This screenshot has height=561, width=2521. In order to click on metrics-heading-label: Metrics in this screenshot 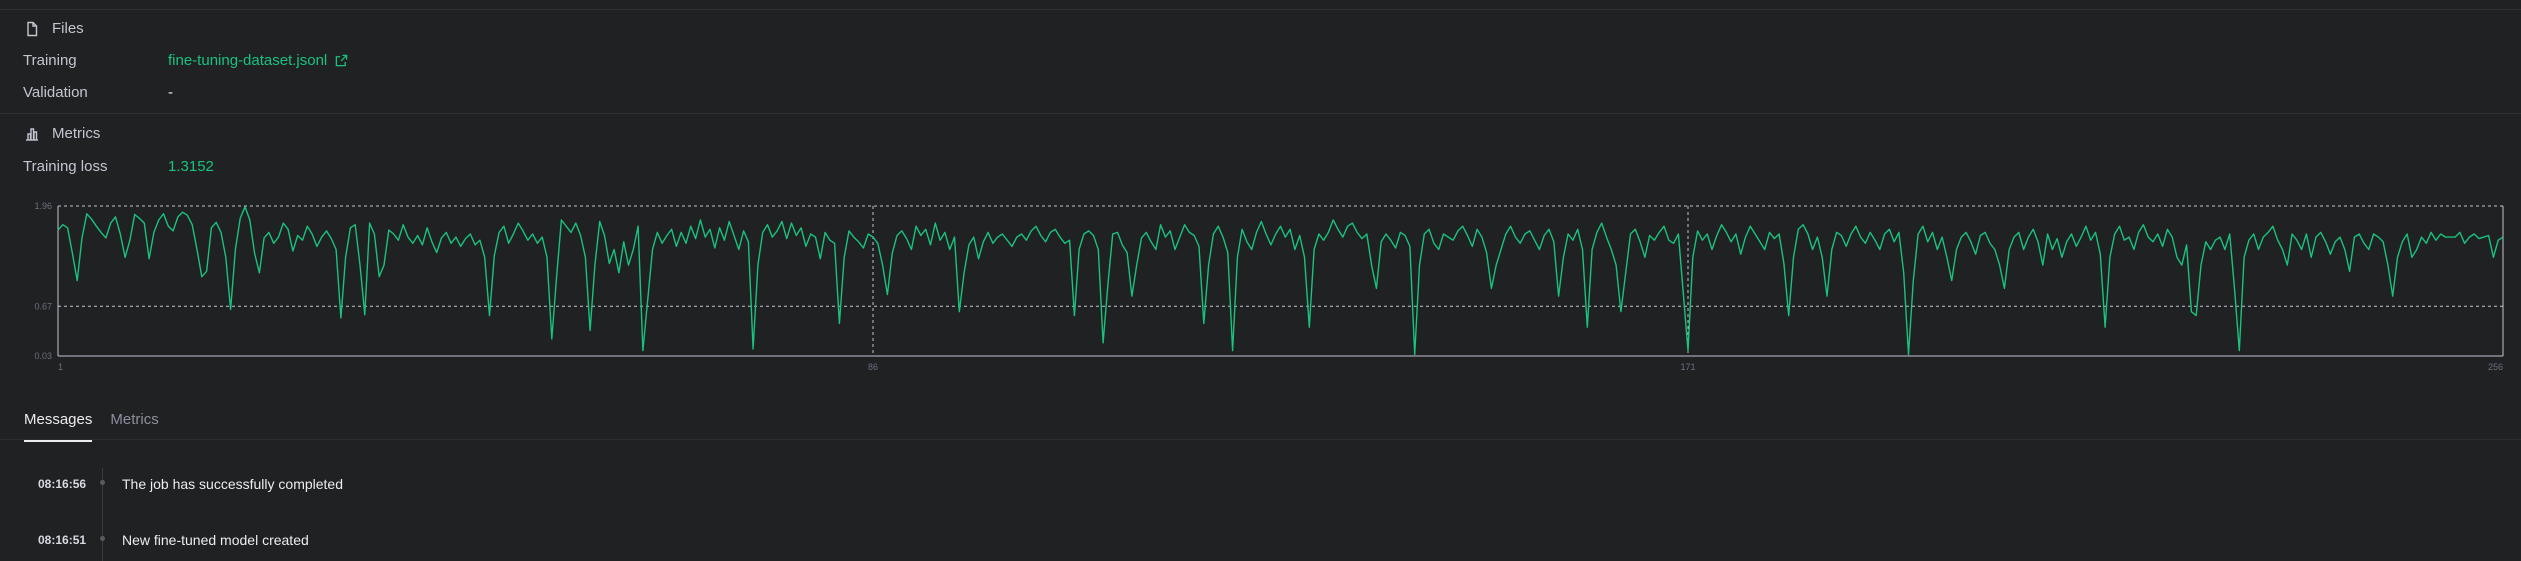, I will do `click(76, 133)`.